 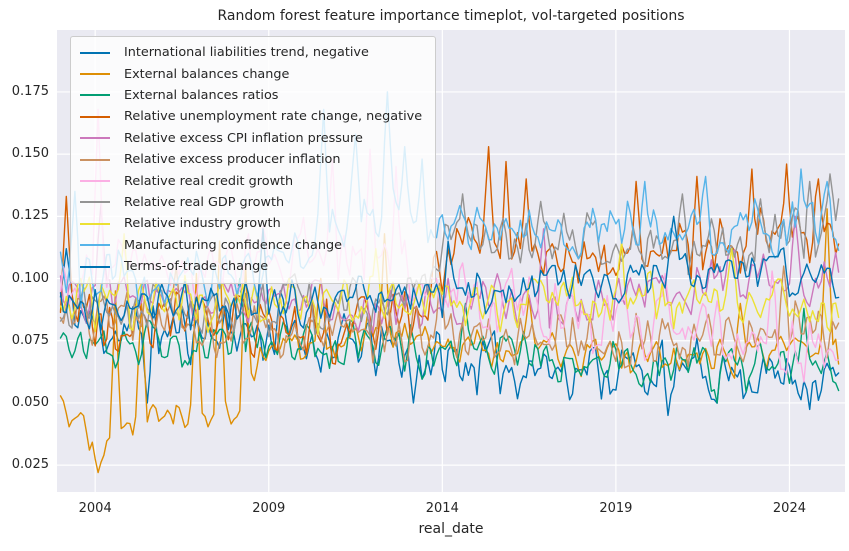 I want to click on x-tick-label: 2024, so click(x=789, y=508).